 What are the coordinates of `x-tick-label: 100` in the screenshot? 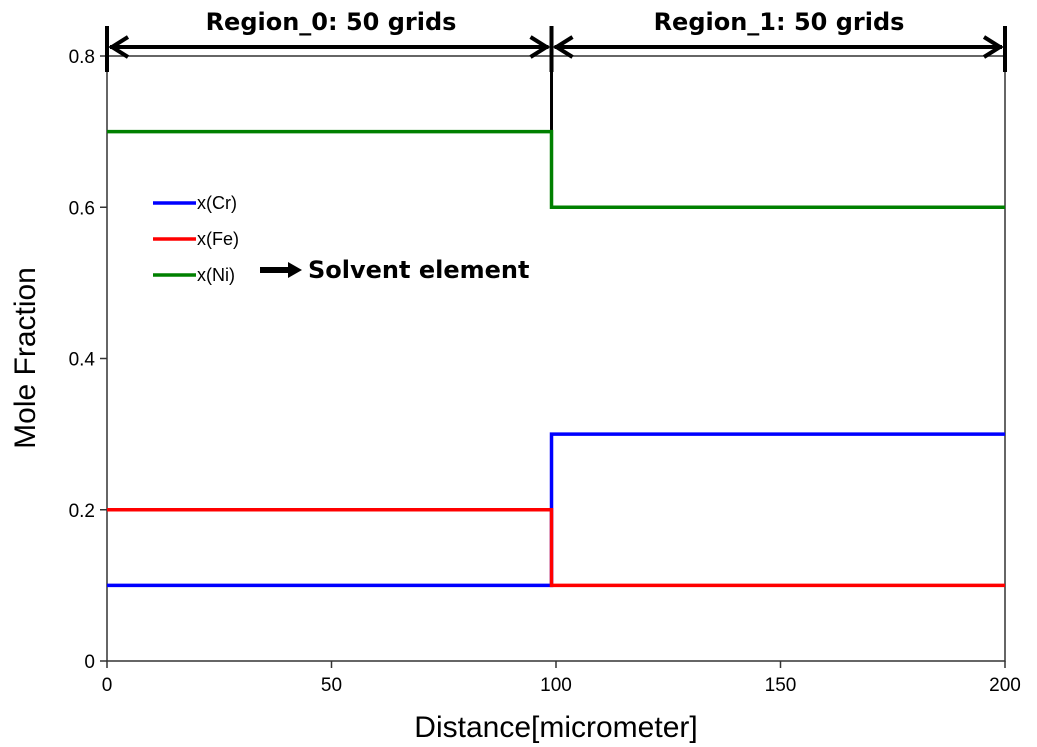 It's located at (556, 685).